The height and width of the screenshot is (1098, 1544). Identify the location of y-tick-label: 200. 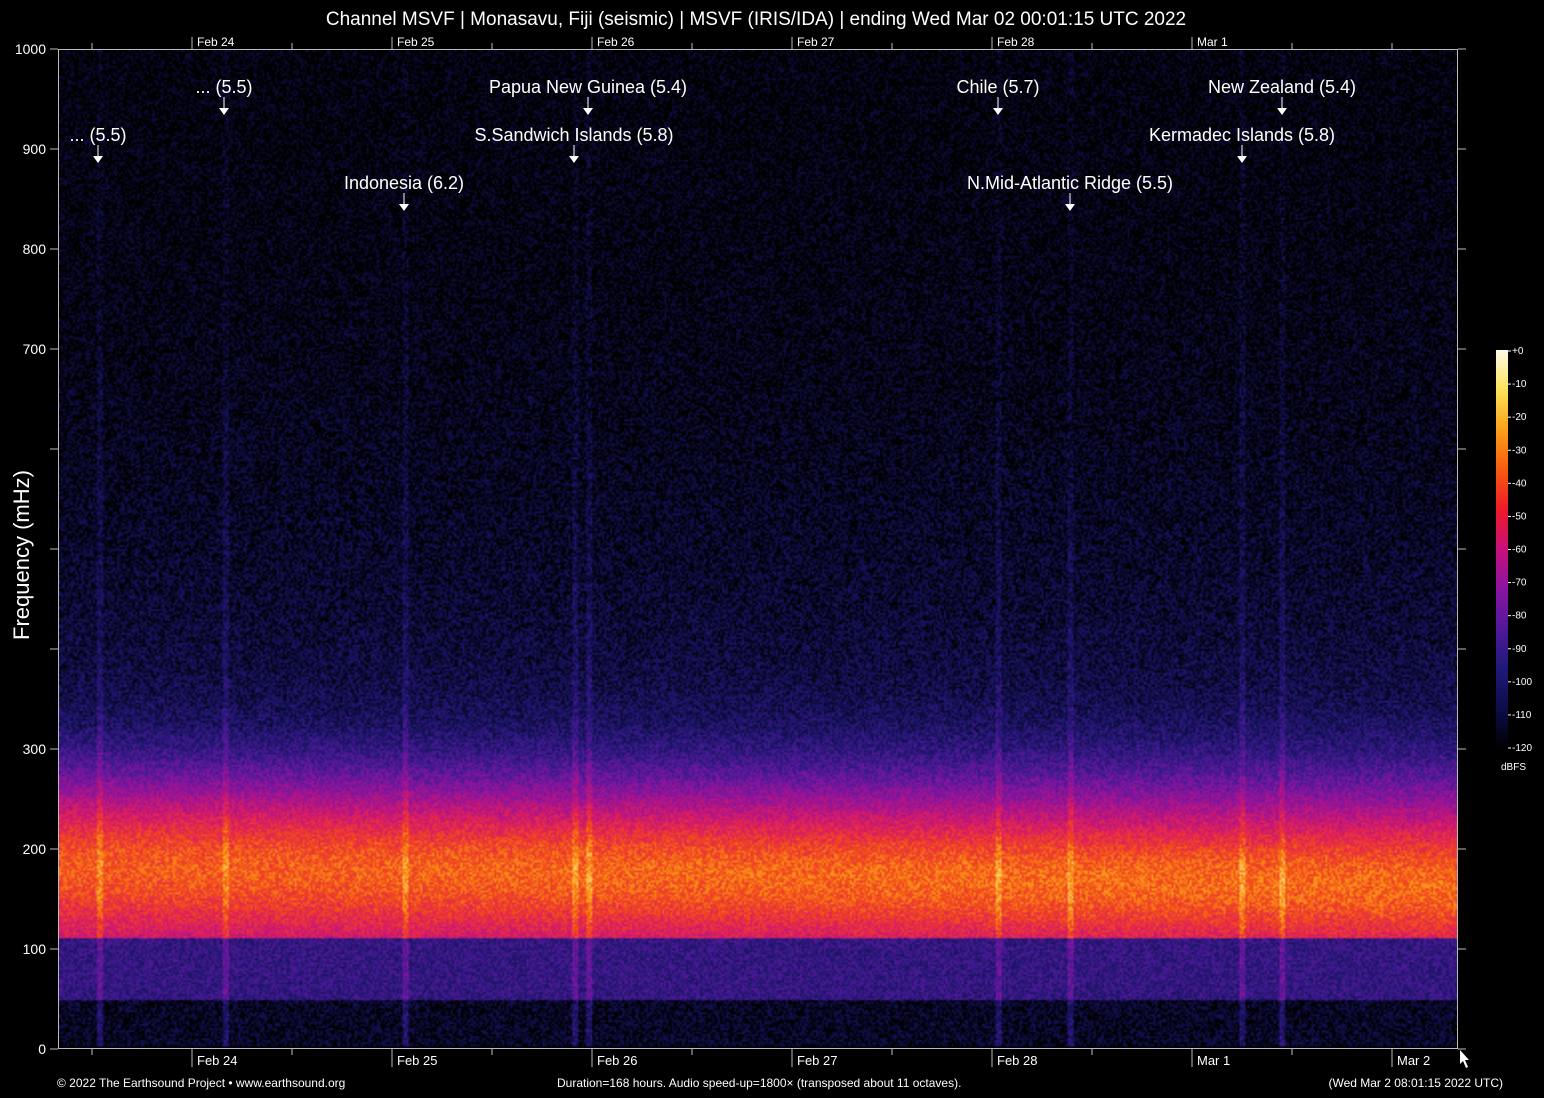
(35, 849).